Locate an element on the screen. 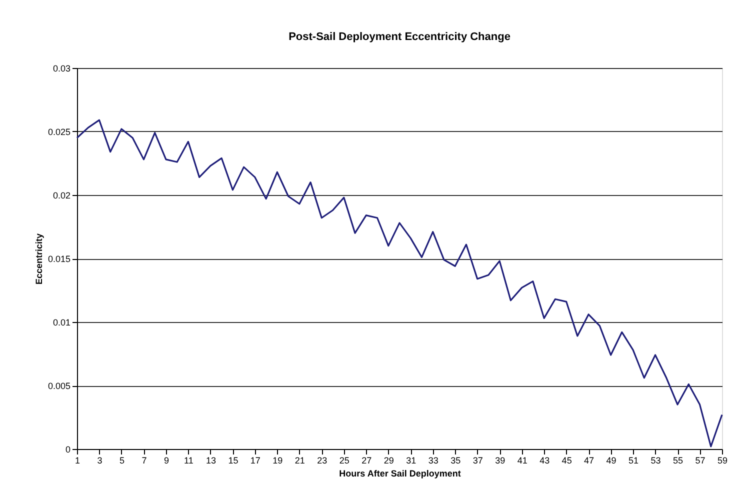 This screenshot has height=503, width=732. y-tick-label: 0.005 is located at coordinates (59, 386).